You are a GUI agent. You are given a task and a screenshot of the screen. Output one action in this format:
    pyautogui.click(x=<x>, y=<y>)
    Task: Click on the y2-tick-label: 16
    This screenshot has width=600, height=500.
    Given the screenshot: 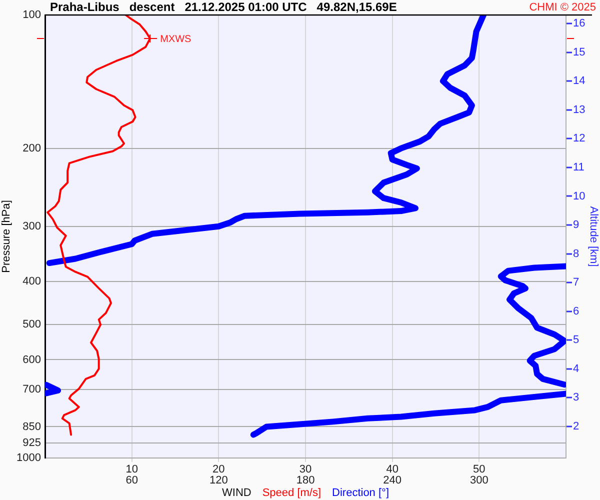 What is the action you would take?
    pyautogui.click(x=579, y=24)
    